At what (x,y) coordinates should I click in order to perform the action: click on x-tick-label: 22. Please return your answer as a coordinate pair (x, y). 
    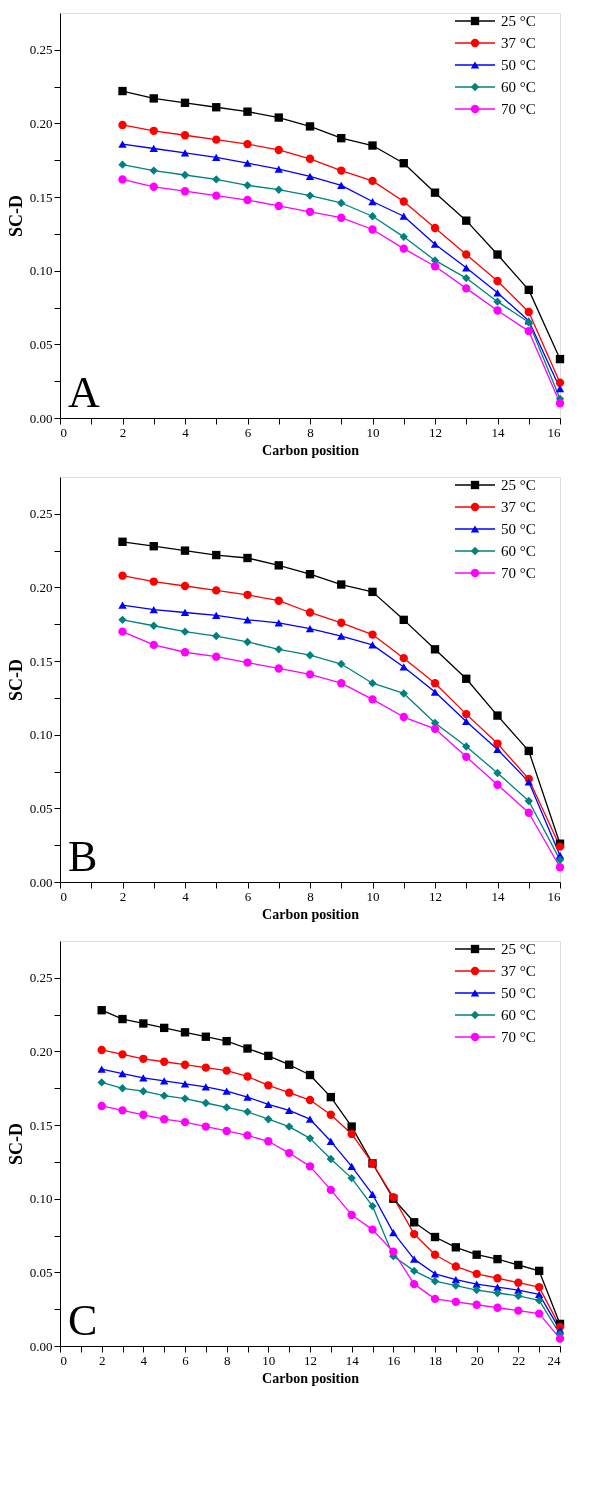
    Looking at the image, I should click on (519, 1360).